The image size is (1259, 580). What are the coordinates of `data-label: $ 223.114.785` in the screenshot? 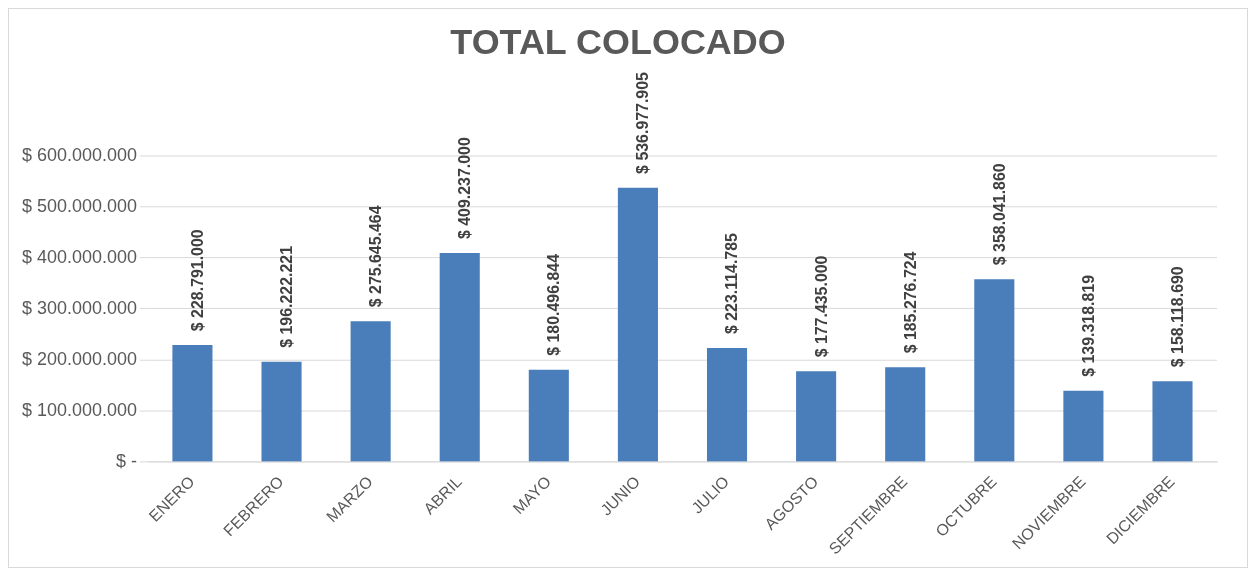 It's located at (732, 283).